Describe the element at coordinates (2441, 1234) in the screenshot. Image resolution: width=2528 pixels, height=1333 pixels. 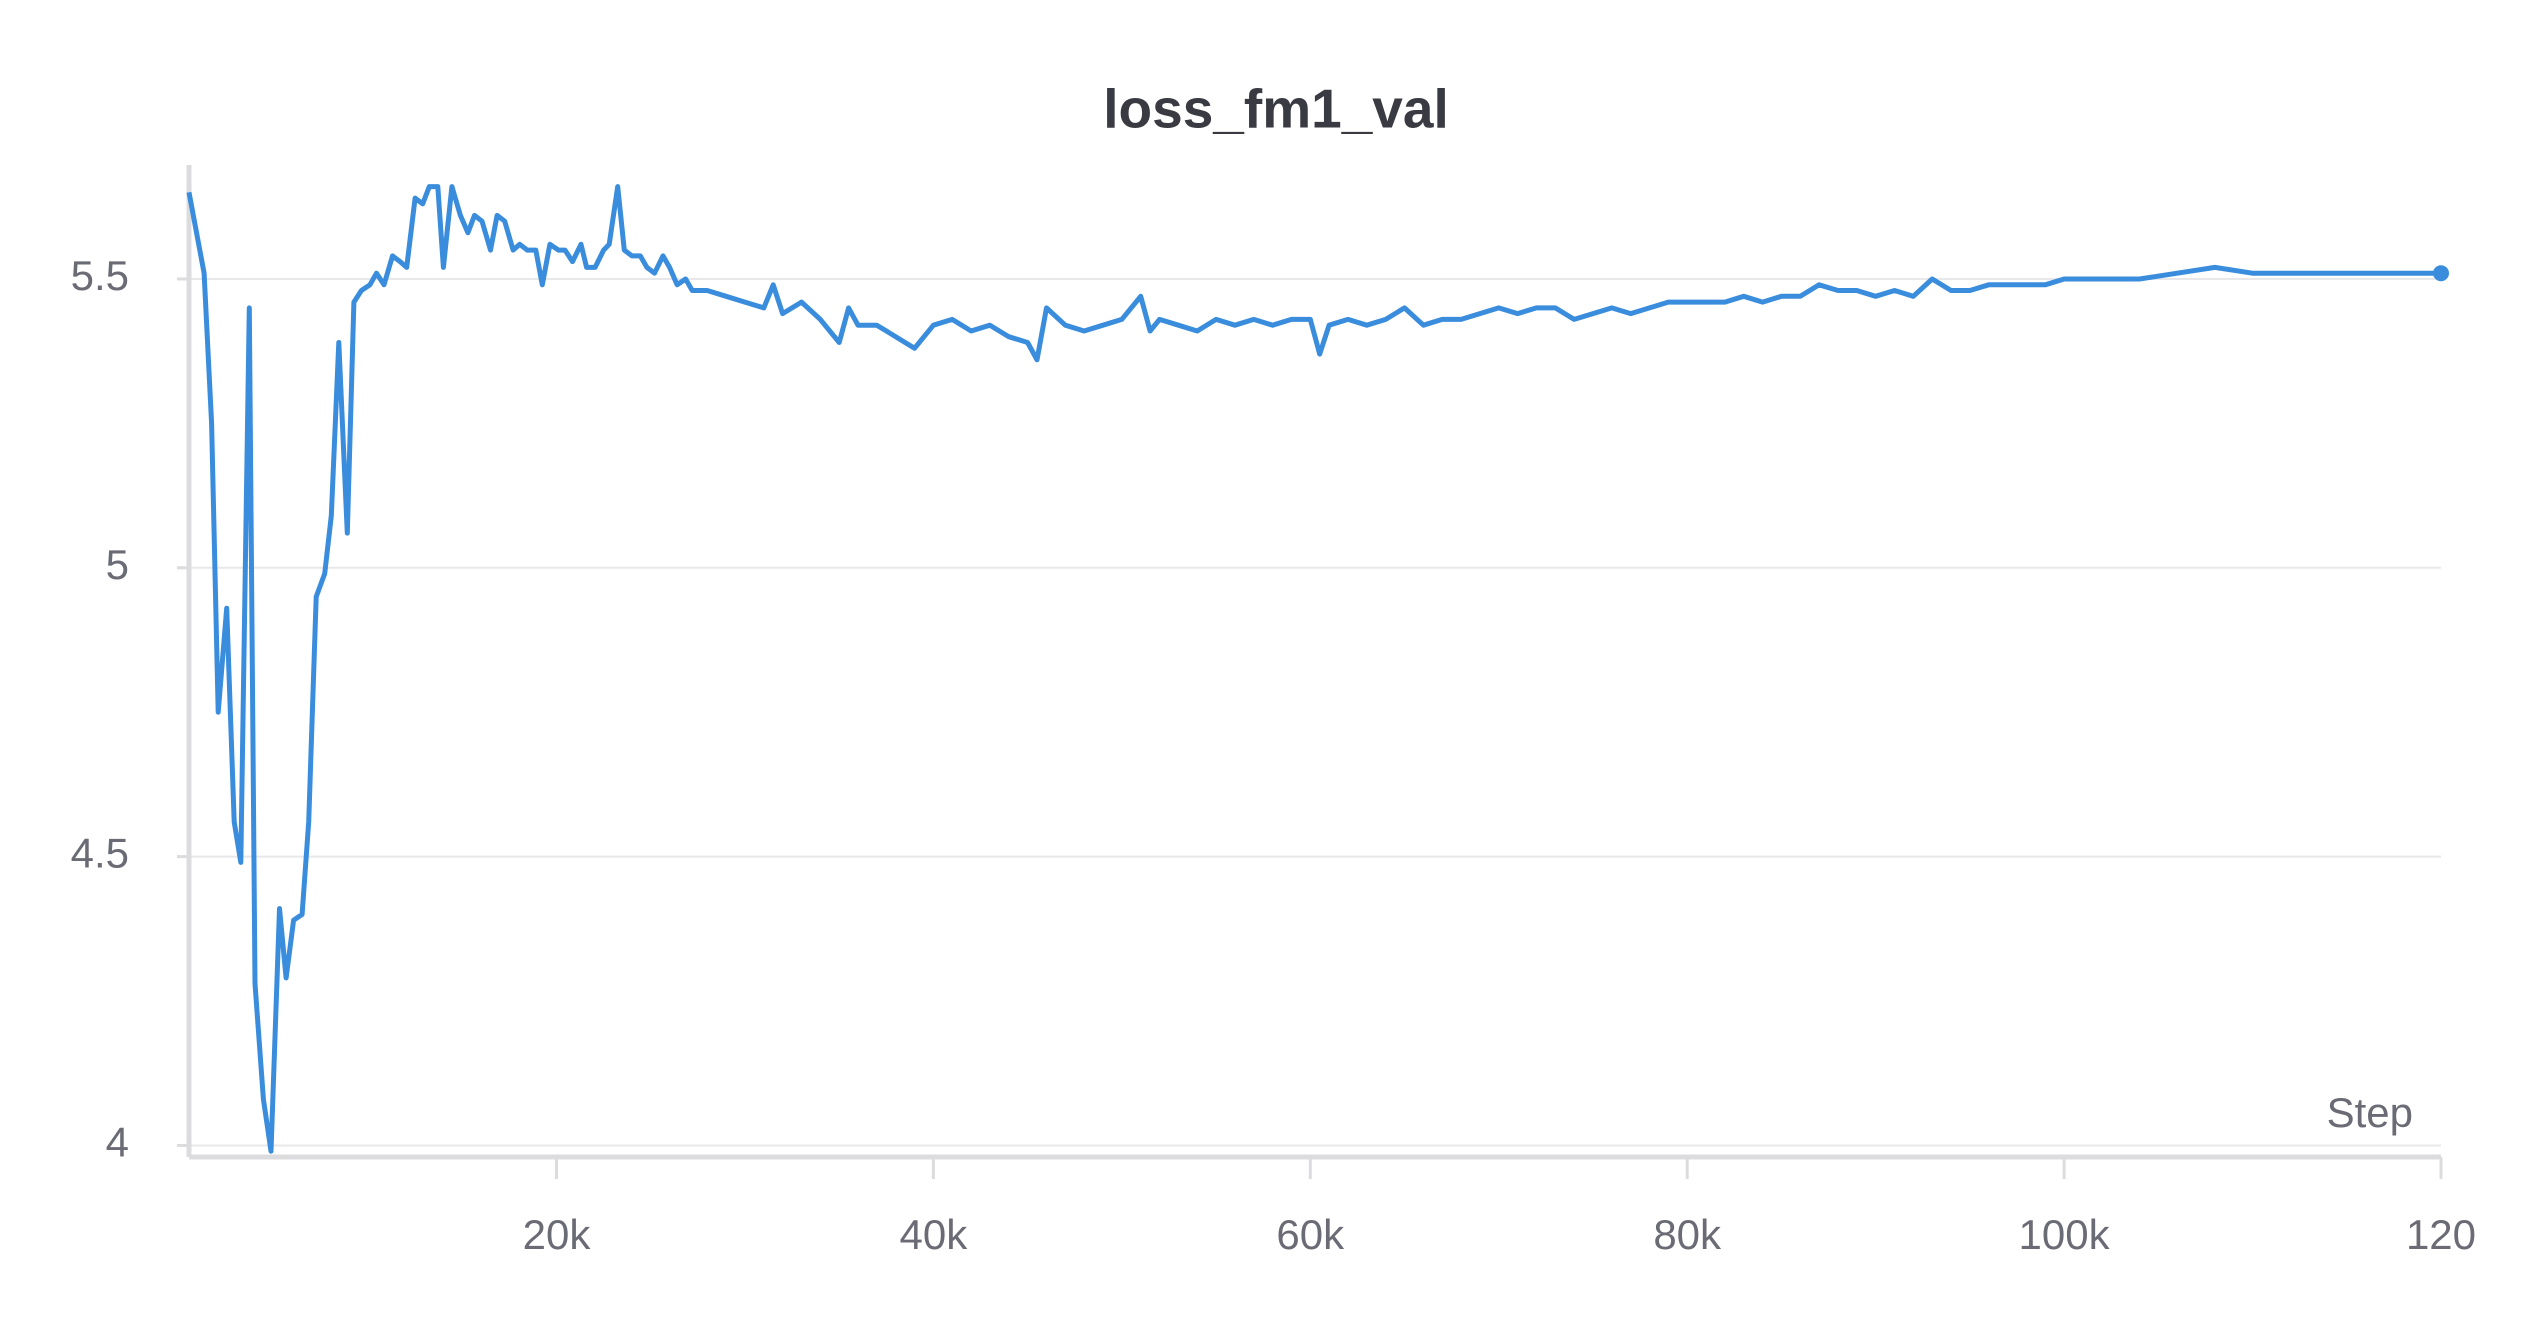
I see `x-tick-label: 120` at that location.